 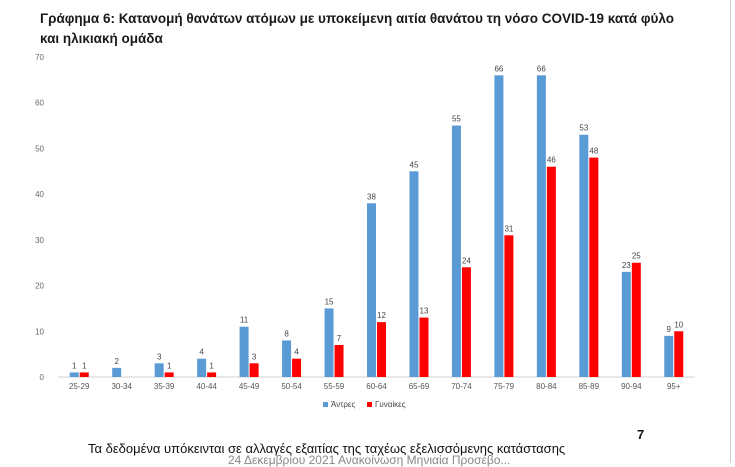 What do you see at coordinates (39, 286) in the screenshot?
I see `y-tick-label: 20` at bounding box center [39, 286].